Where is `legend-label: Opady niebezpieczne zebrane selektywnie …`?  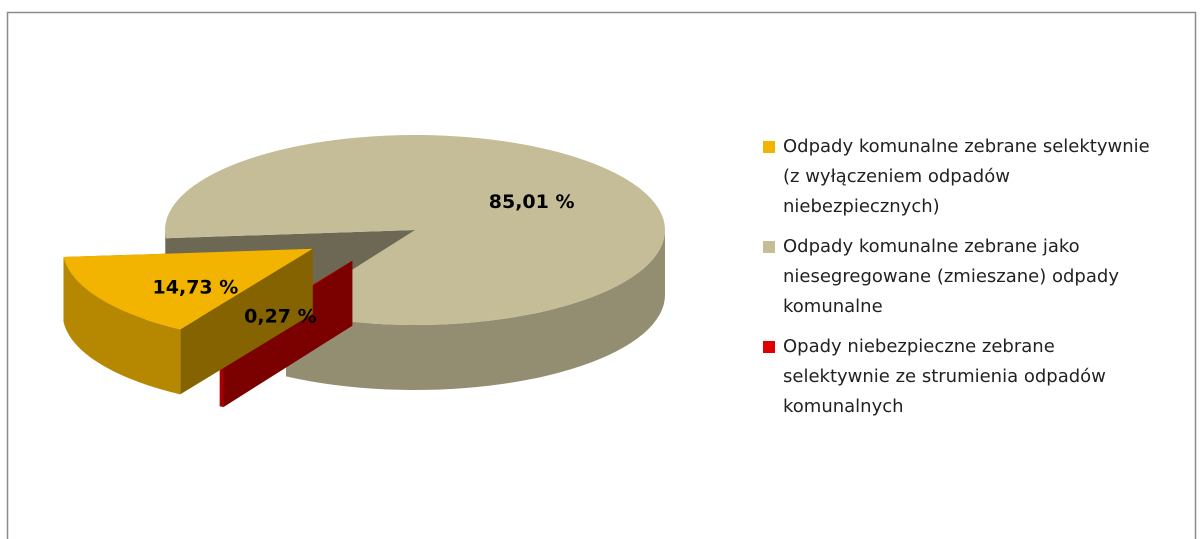 legend-label: Opady niebezpieczne zebrane selektywnie … is located at coordinates (944, 376).